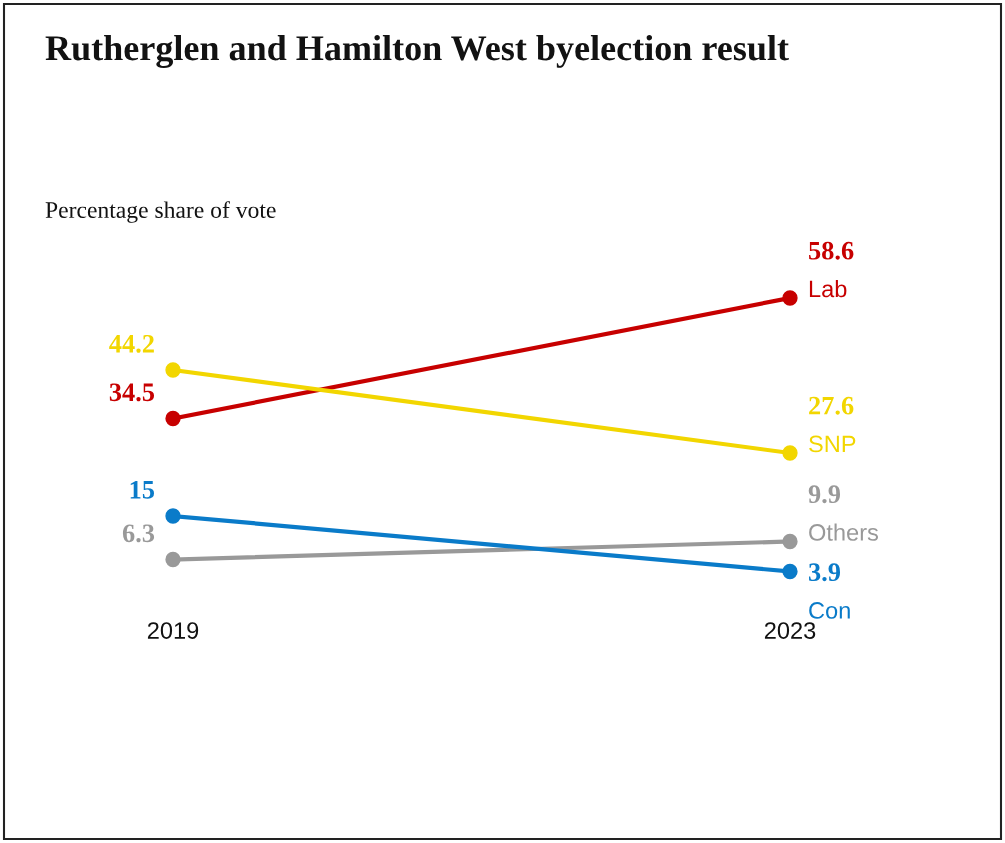  What do you see at coordinates (824, 572) in the screenshot?
I see `data-label: 3.9` at bounding box center [824, 572].